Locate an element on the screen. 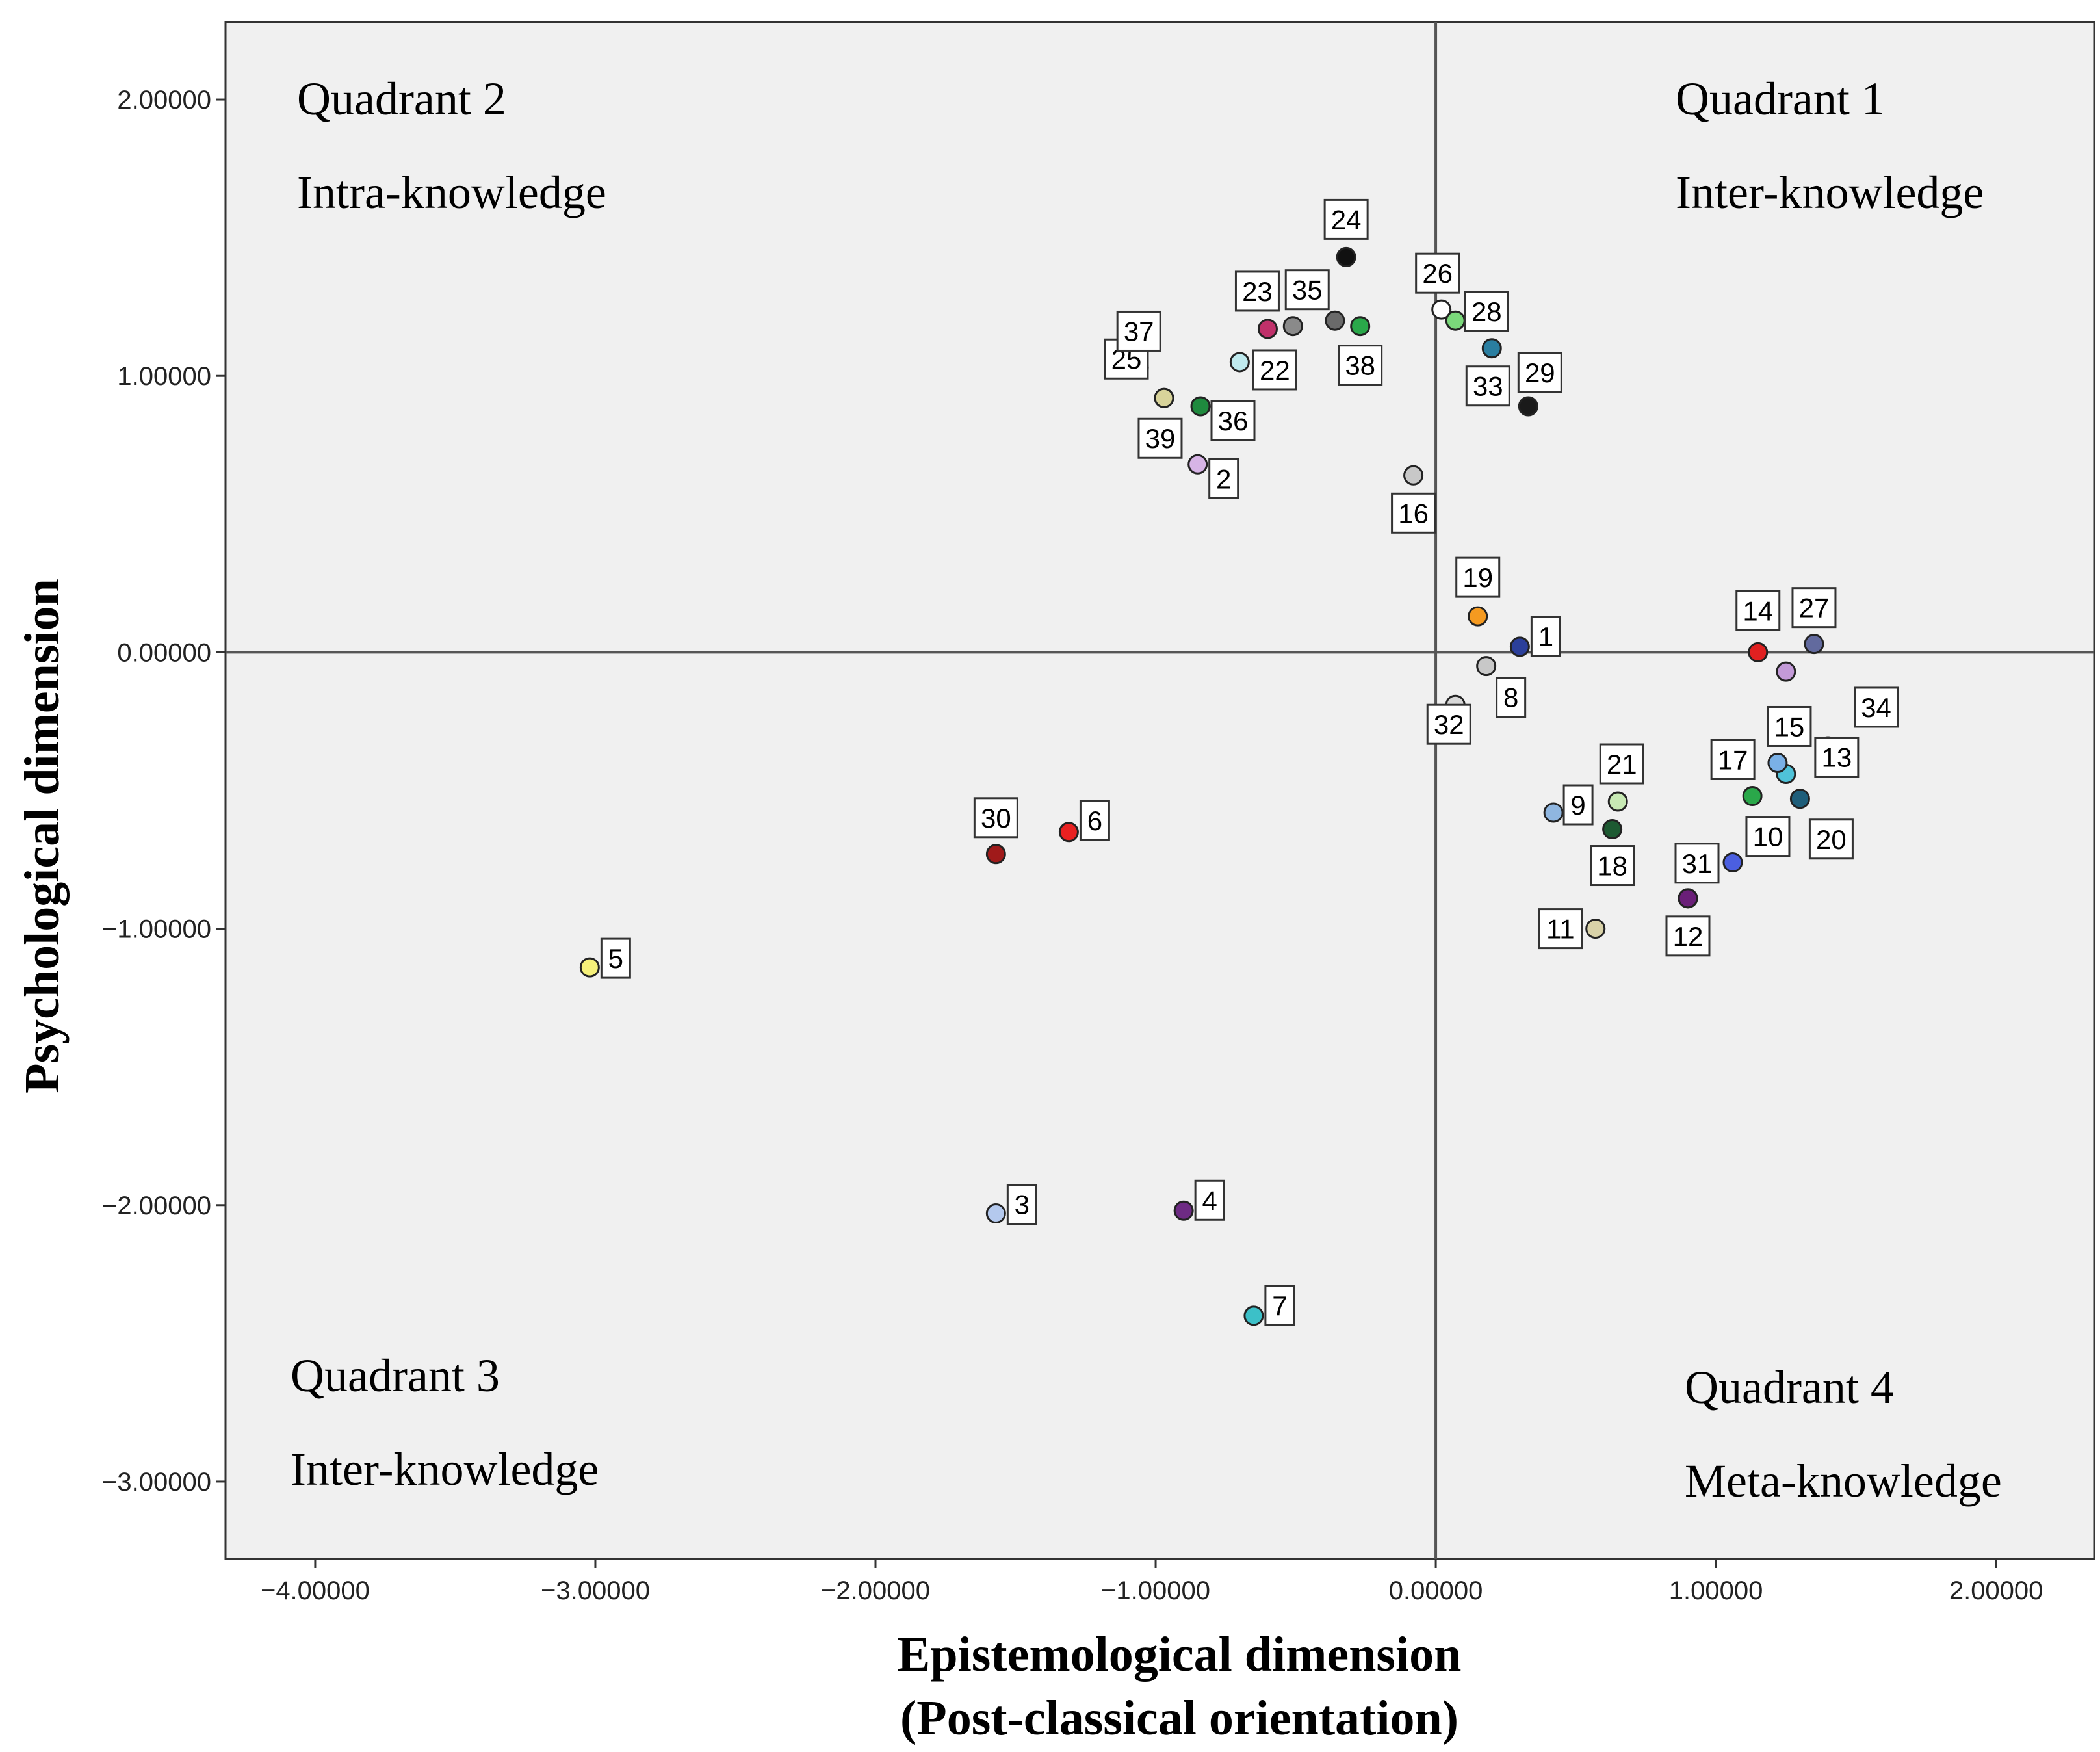 The image size is (2100, 1752). point-label: 35 is located at coordinates (1307, 290).